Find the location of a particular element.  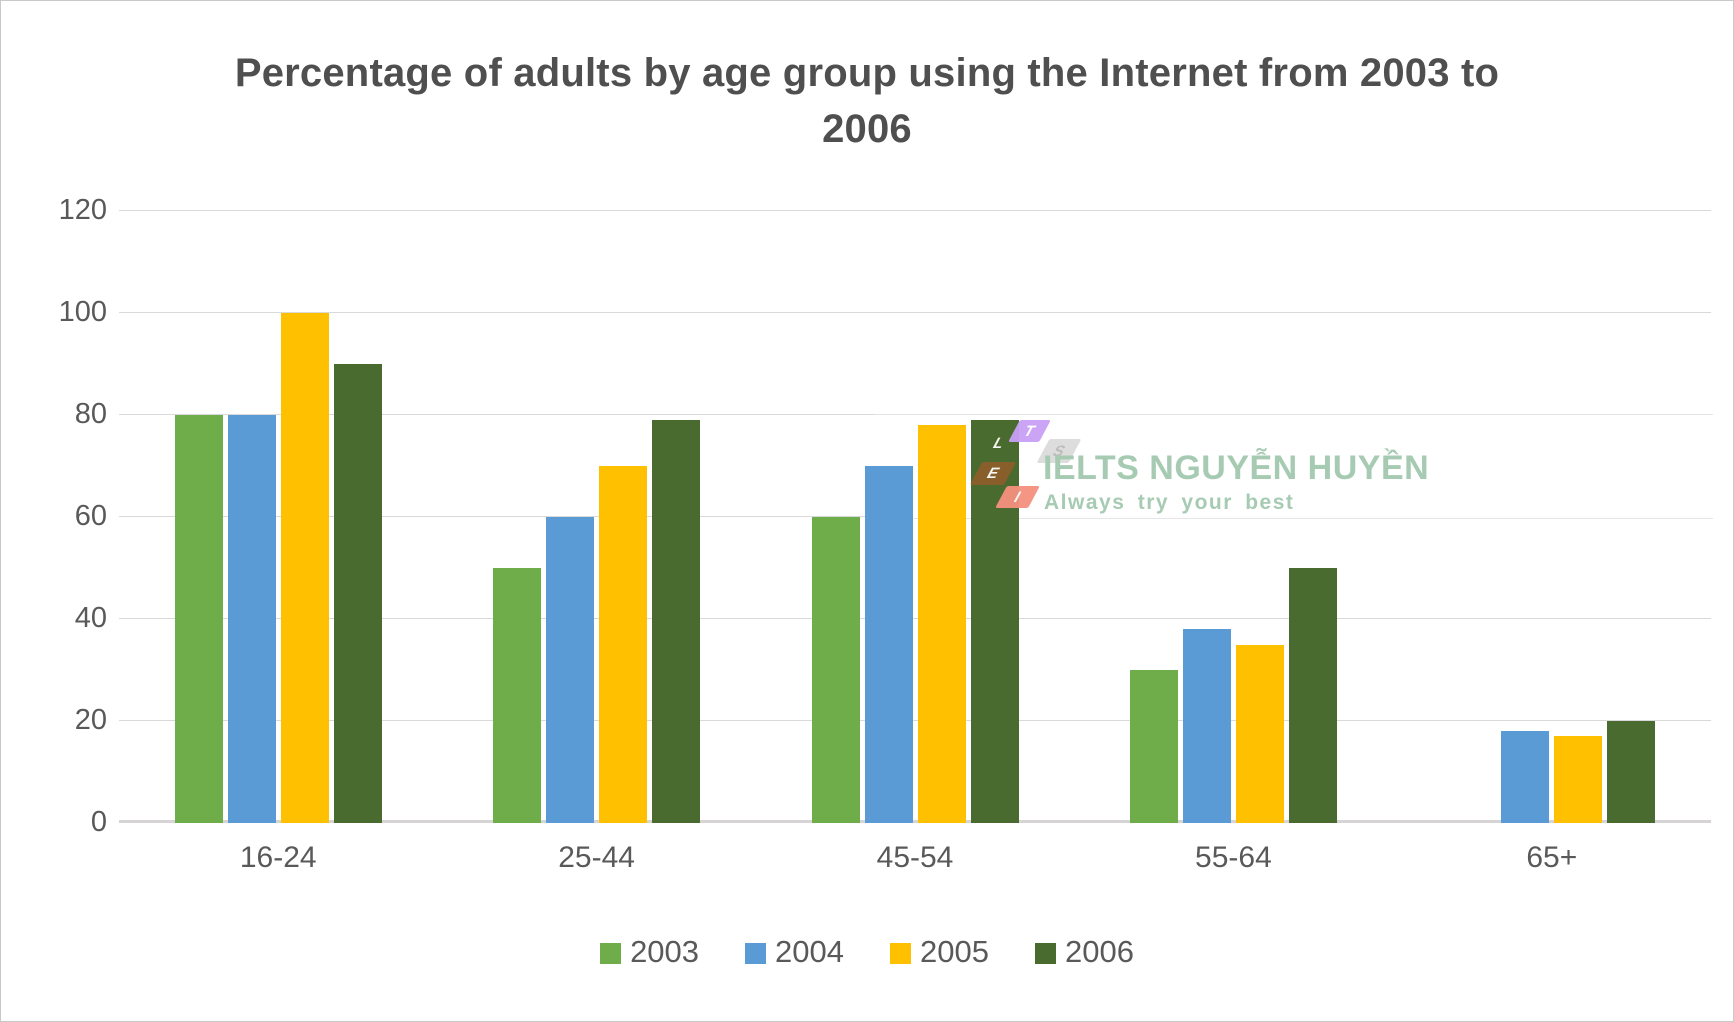

legend-item-2004: 2004 is located at coordinates (794, 952).